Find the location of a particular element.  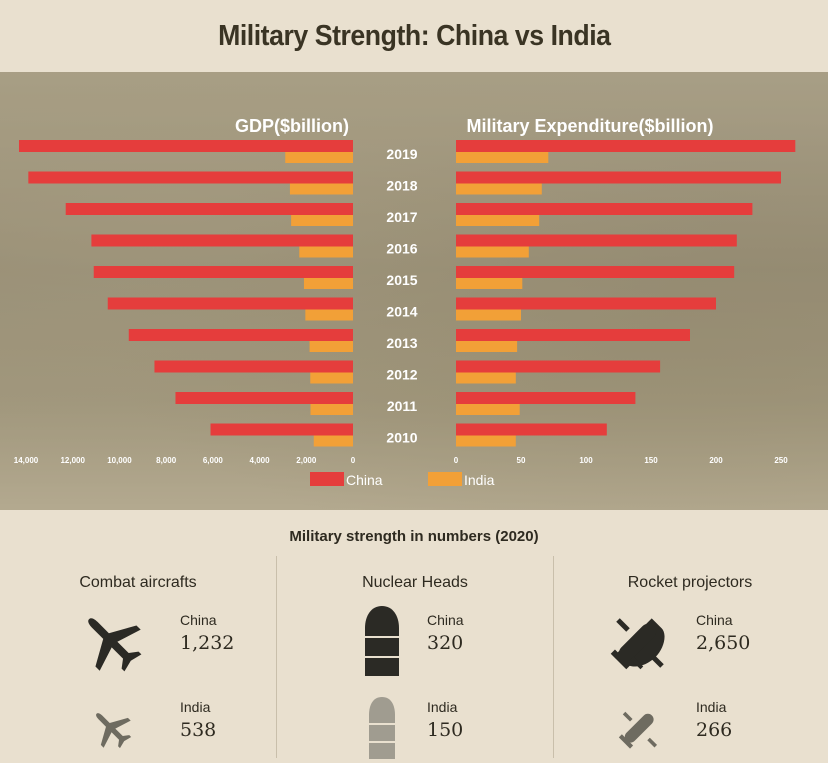

year-label: 2018 is located at coordinates (401, 186).